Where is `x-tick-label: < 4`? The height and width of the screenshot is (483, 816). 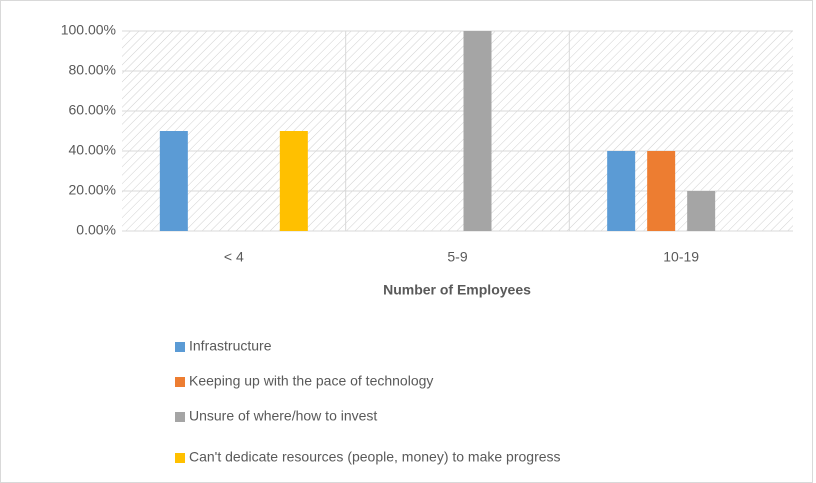
x-tick-label: < 4 is located at coordinates (234, 257).